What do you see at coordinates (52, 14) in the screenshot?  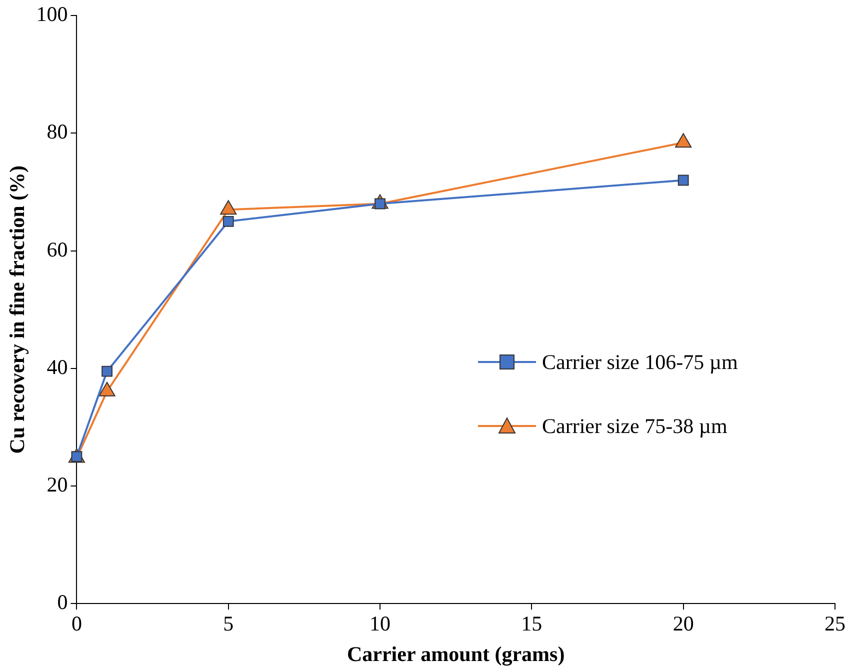 I see `y-tick-label: 100` at bounding box center [52, 14].